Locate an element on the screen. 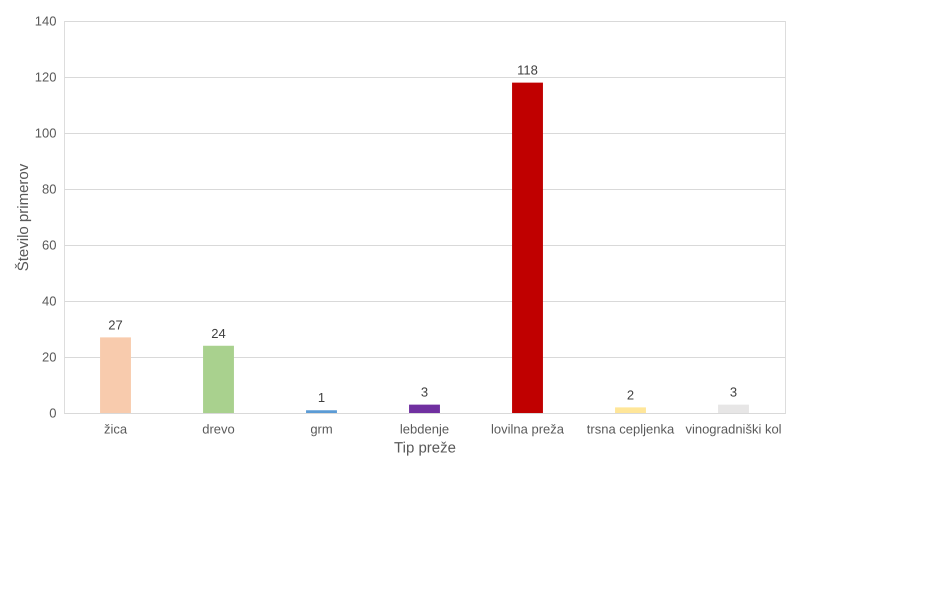  data-label: 24 is located at coordinates (218, 333).